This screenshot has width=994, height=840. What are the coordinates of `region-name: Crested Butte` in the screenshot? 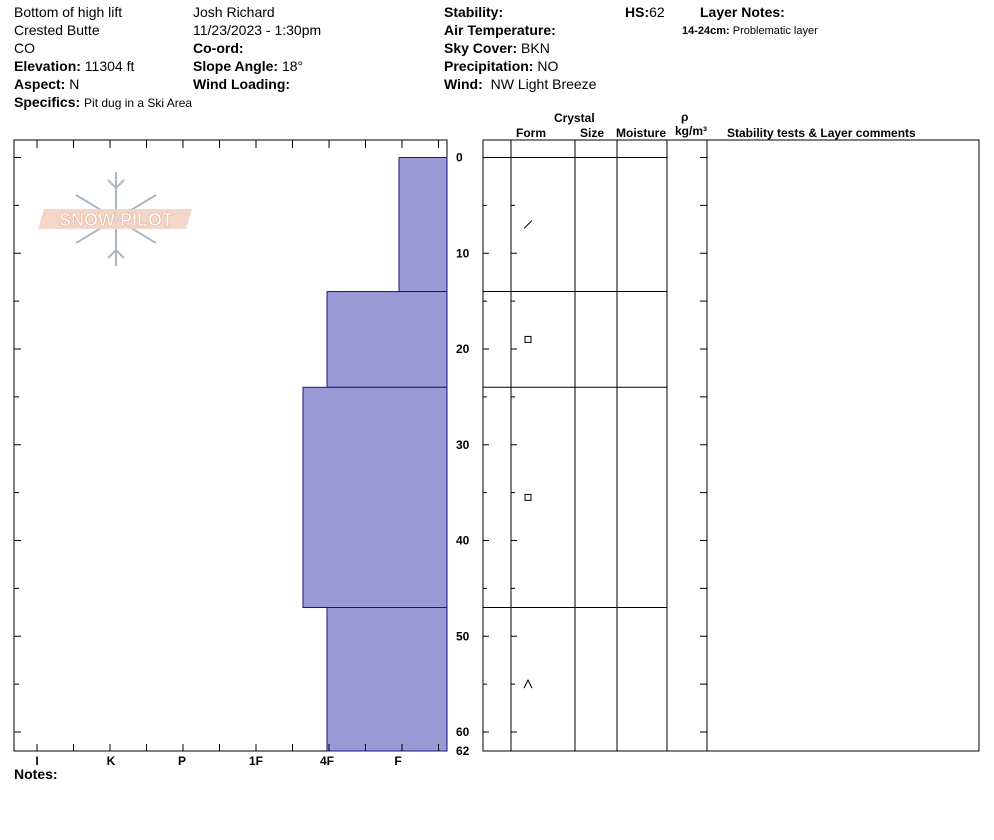 It's located at (57, 30).